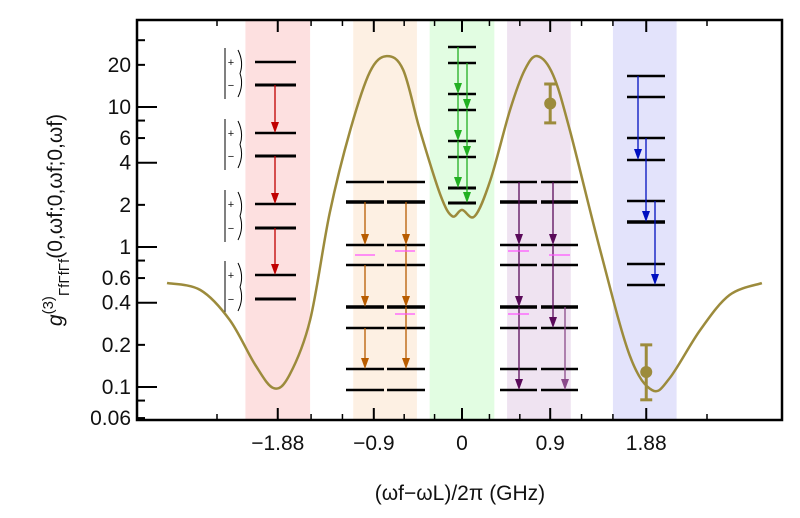 This screenshot has height=518, width=800. I want to click on y-tick-label: 1, so click(125, 247).